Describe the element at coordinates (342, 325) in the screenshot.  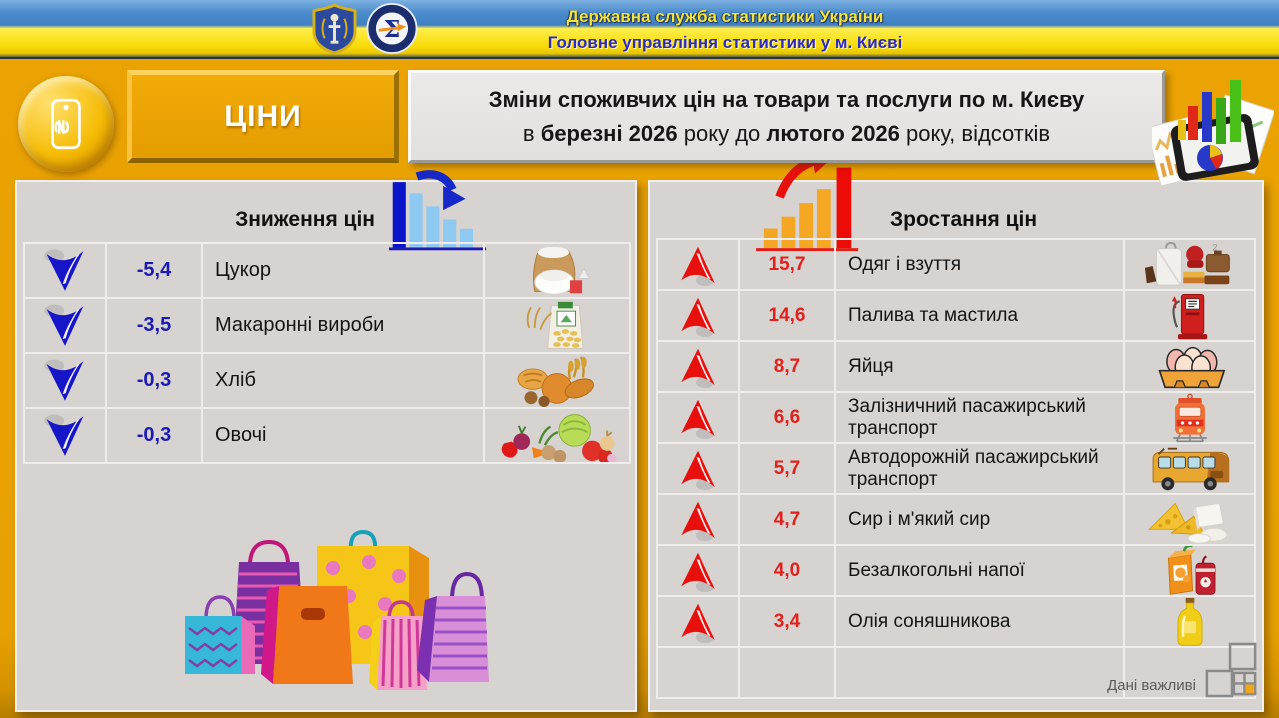
I see `label-cell: Макаронні вироби` at that location.